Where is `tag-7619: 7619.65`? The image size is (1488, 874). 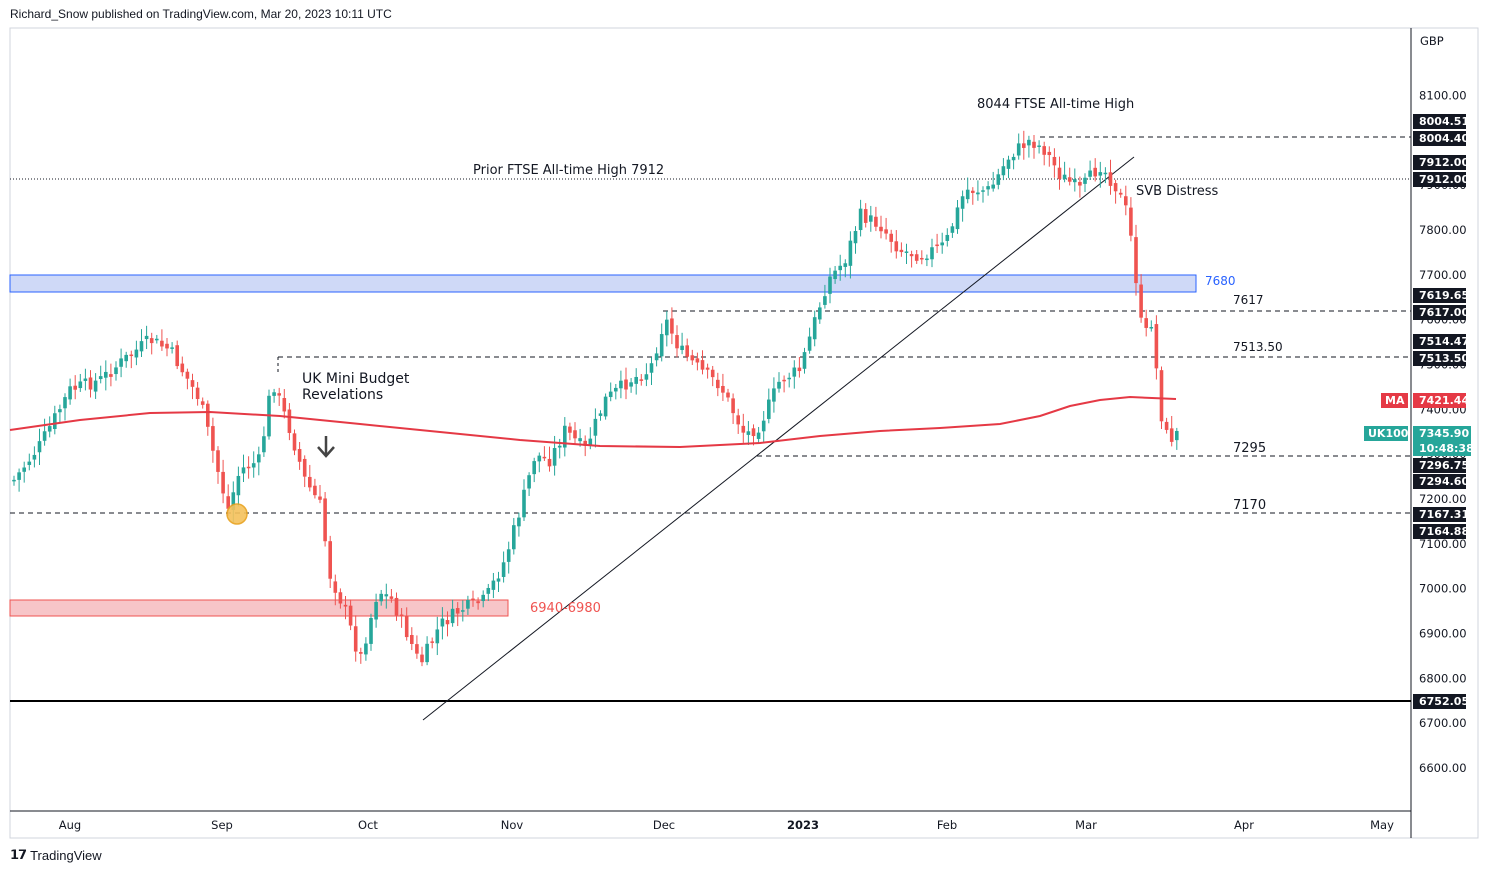
tag-7619: 7619.65 is located at coordinates (1444, 295).